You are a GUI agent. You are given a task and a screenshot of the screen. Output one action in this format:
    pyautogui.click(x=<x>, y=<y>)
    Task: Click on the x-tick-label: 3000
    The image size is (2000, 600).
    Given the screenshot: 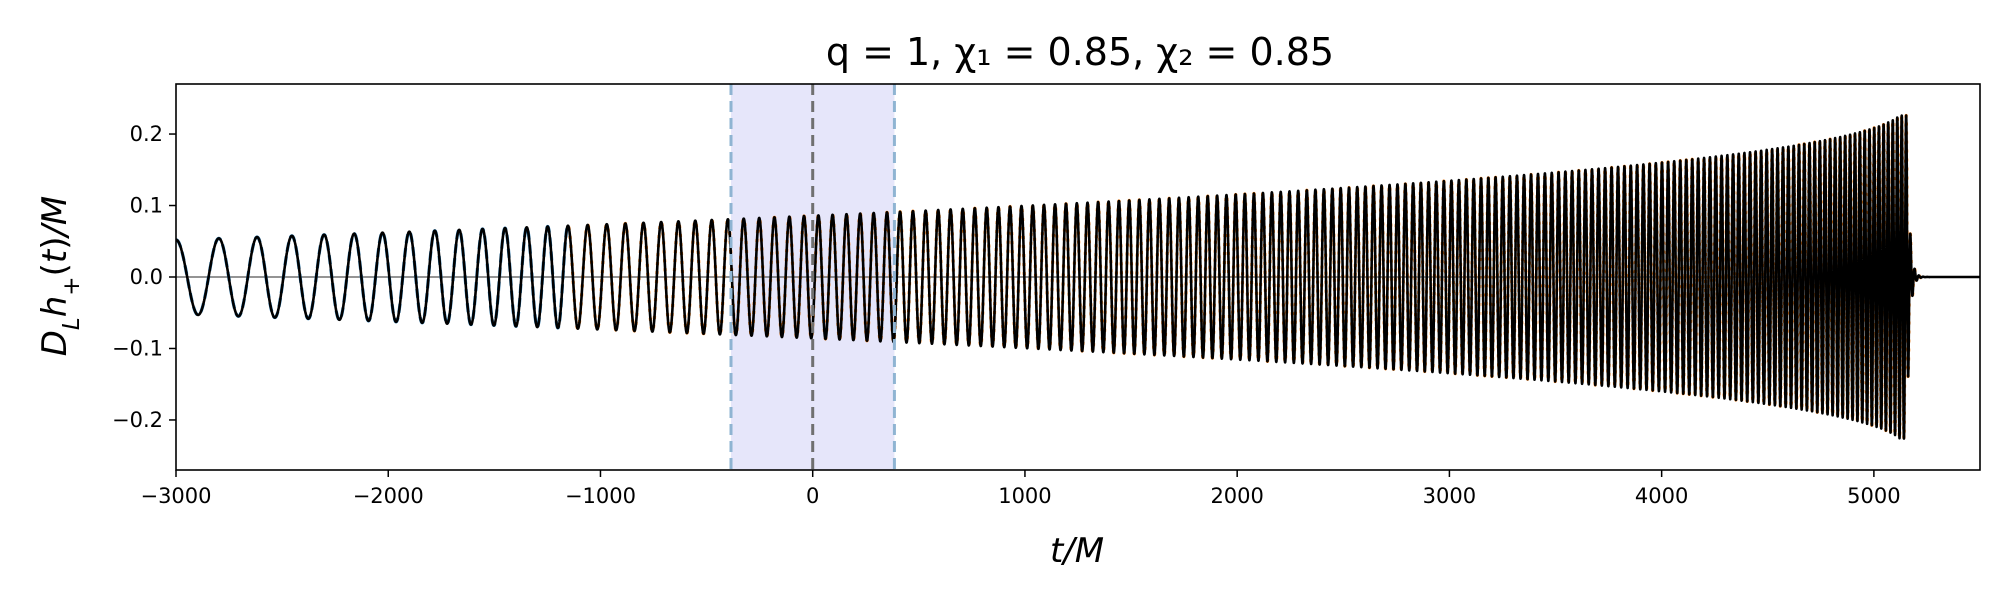 What is the action you would take?
    pyautogui.click(x=1449, y=496)
    